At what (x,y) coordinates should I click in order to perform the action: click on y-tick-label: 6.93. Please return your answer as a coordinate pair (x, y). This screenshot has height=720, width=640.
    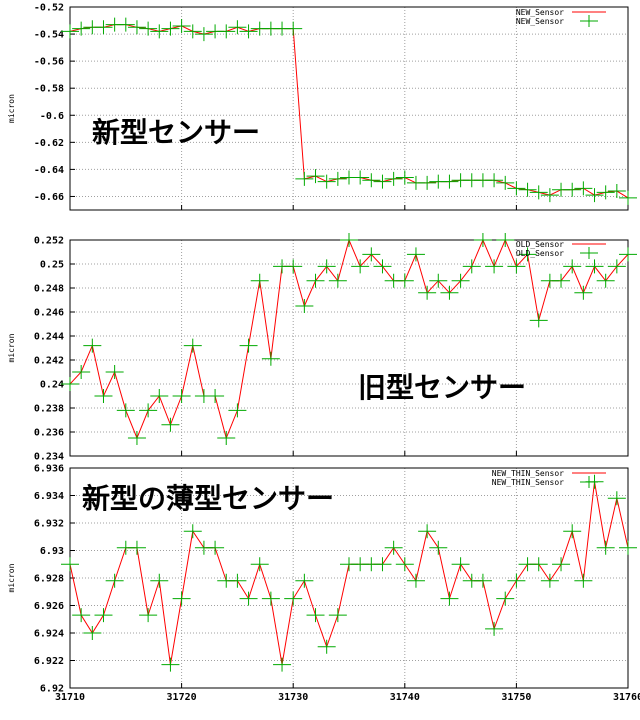
    Looking at the image, I should click on (52, 551).